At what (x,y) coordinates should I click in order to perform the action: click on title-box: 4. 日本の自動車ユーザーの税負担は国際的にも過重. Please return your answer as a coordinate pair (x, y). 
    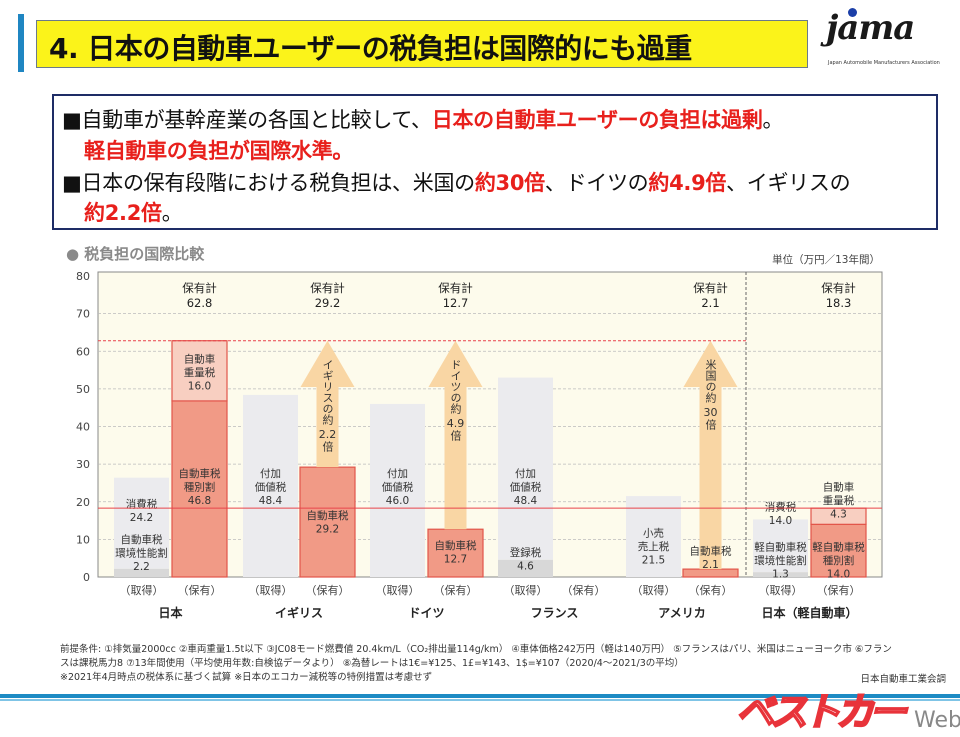
    Looking at the image, I should click on (422, 44).